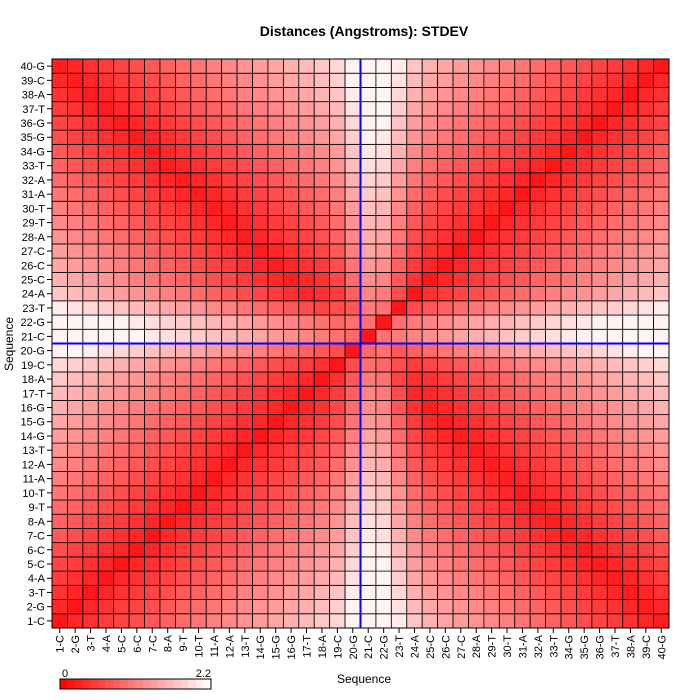 Image resolution: width=700 pixels, height=700 pixels. Describe the element at coordinates (207, 684) in the screenshot. I see `colorbar-step` at that location.